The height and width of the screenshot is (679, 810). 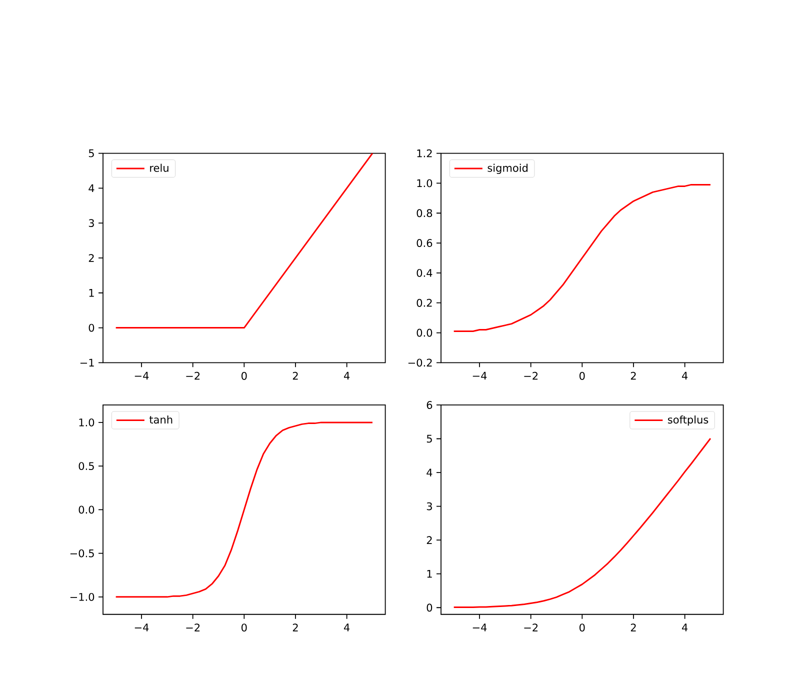 I want to click on legend-label: sigmoid, so click(x=508, y=169).